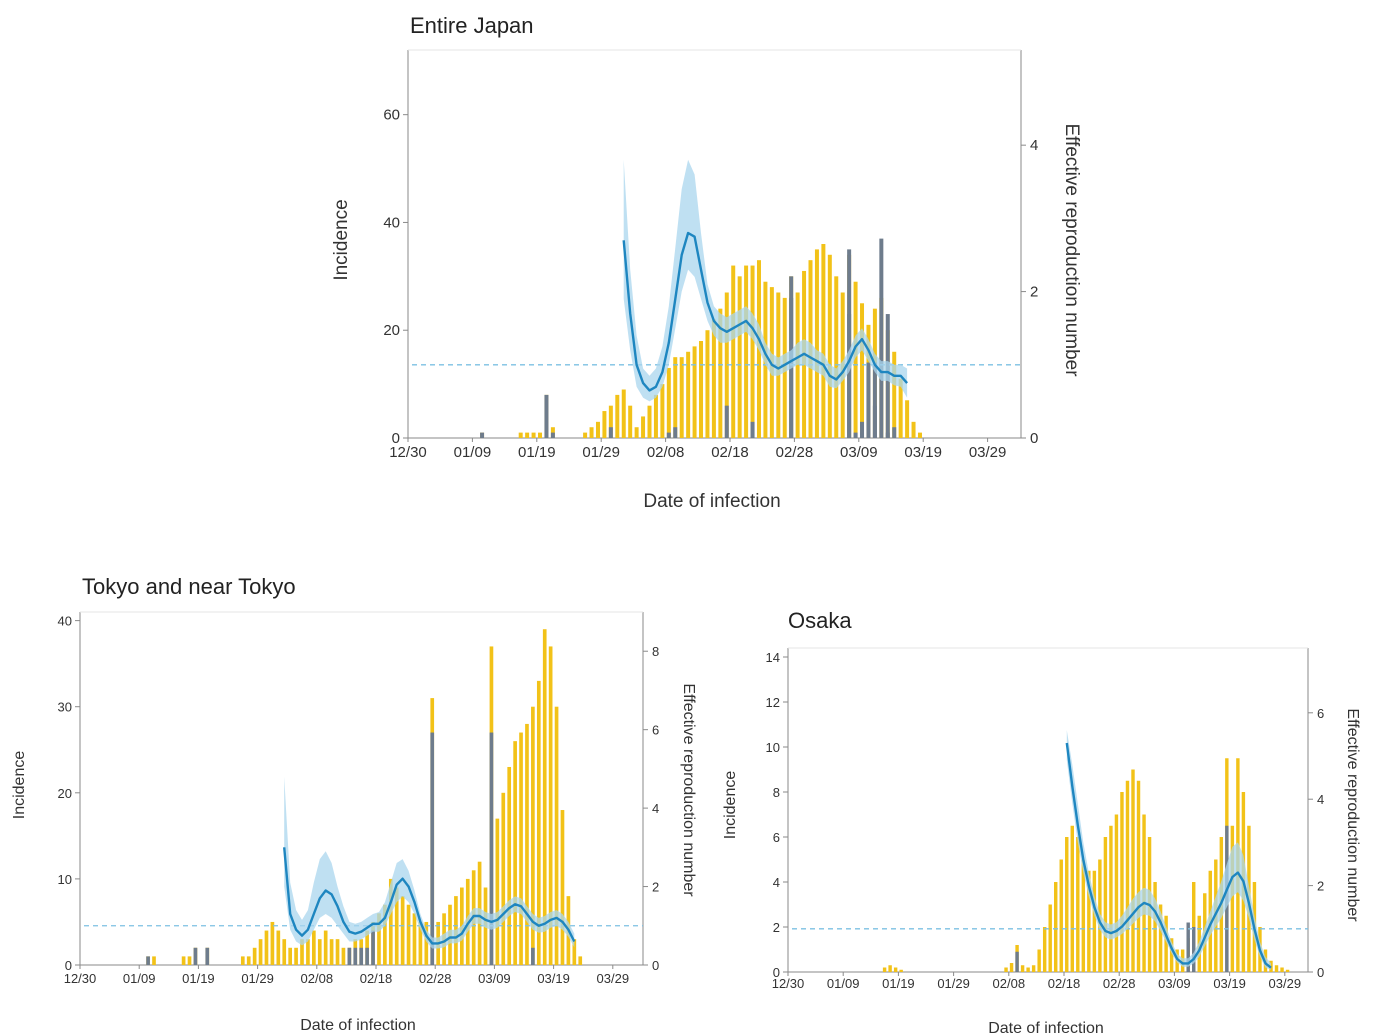 This screenshot has width=1376, height=1035. What do you see at coordinates (391, 115) in the screenshot?
I see `y-tick-label: 60` at bounding box center [391, 115].